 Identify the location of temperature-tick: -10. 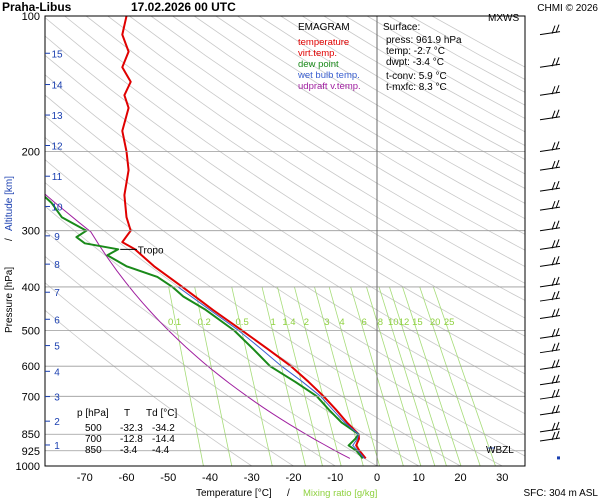
(335, 478).